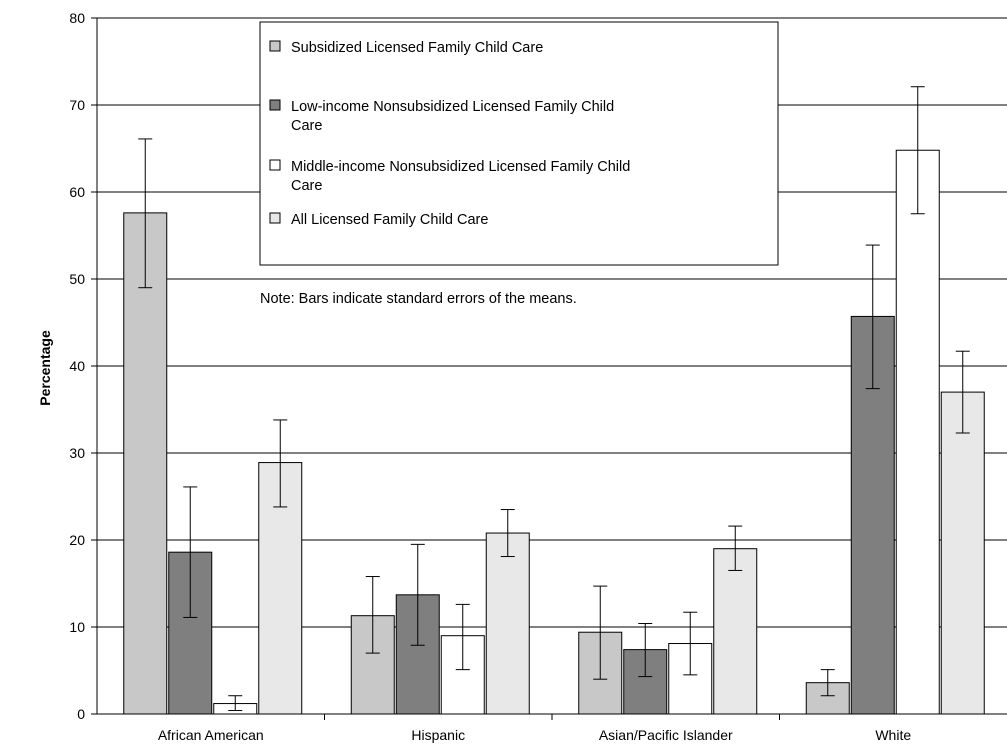 The height and width of the screenshot is (751, 1007). What do you see at coordinates (77, 540) in the screenshot?
I see `y-tick-label: 20` at bounding box center [77, 540].